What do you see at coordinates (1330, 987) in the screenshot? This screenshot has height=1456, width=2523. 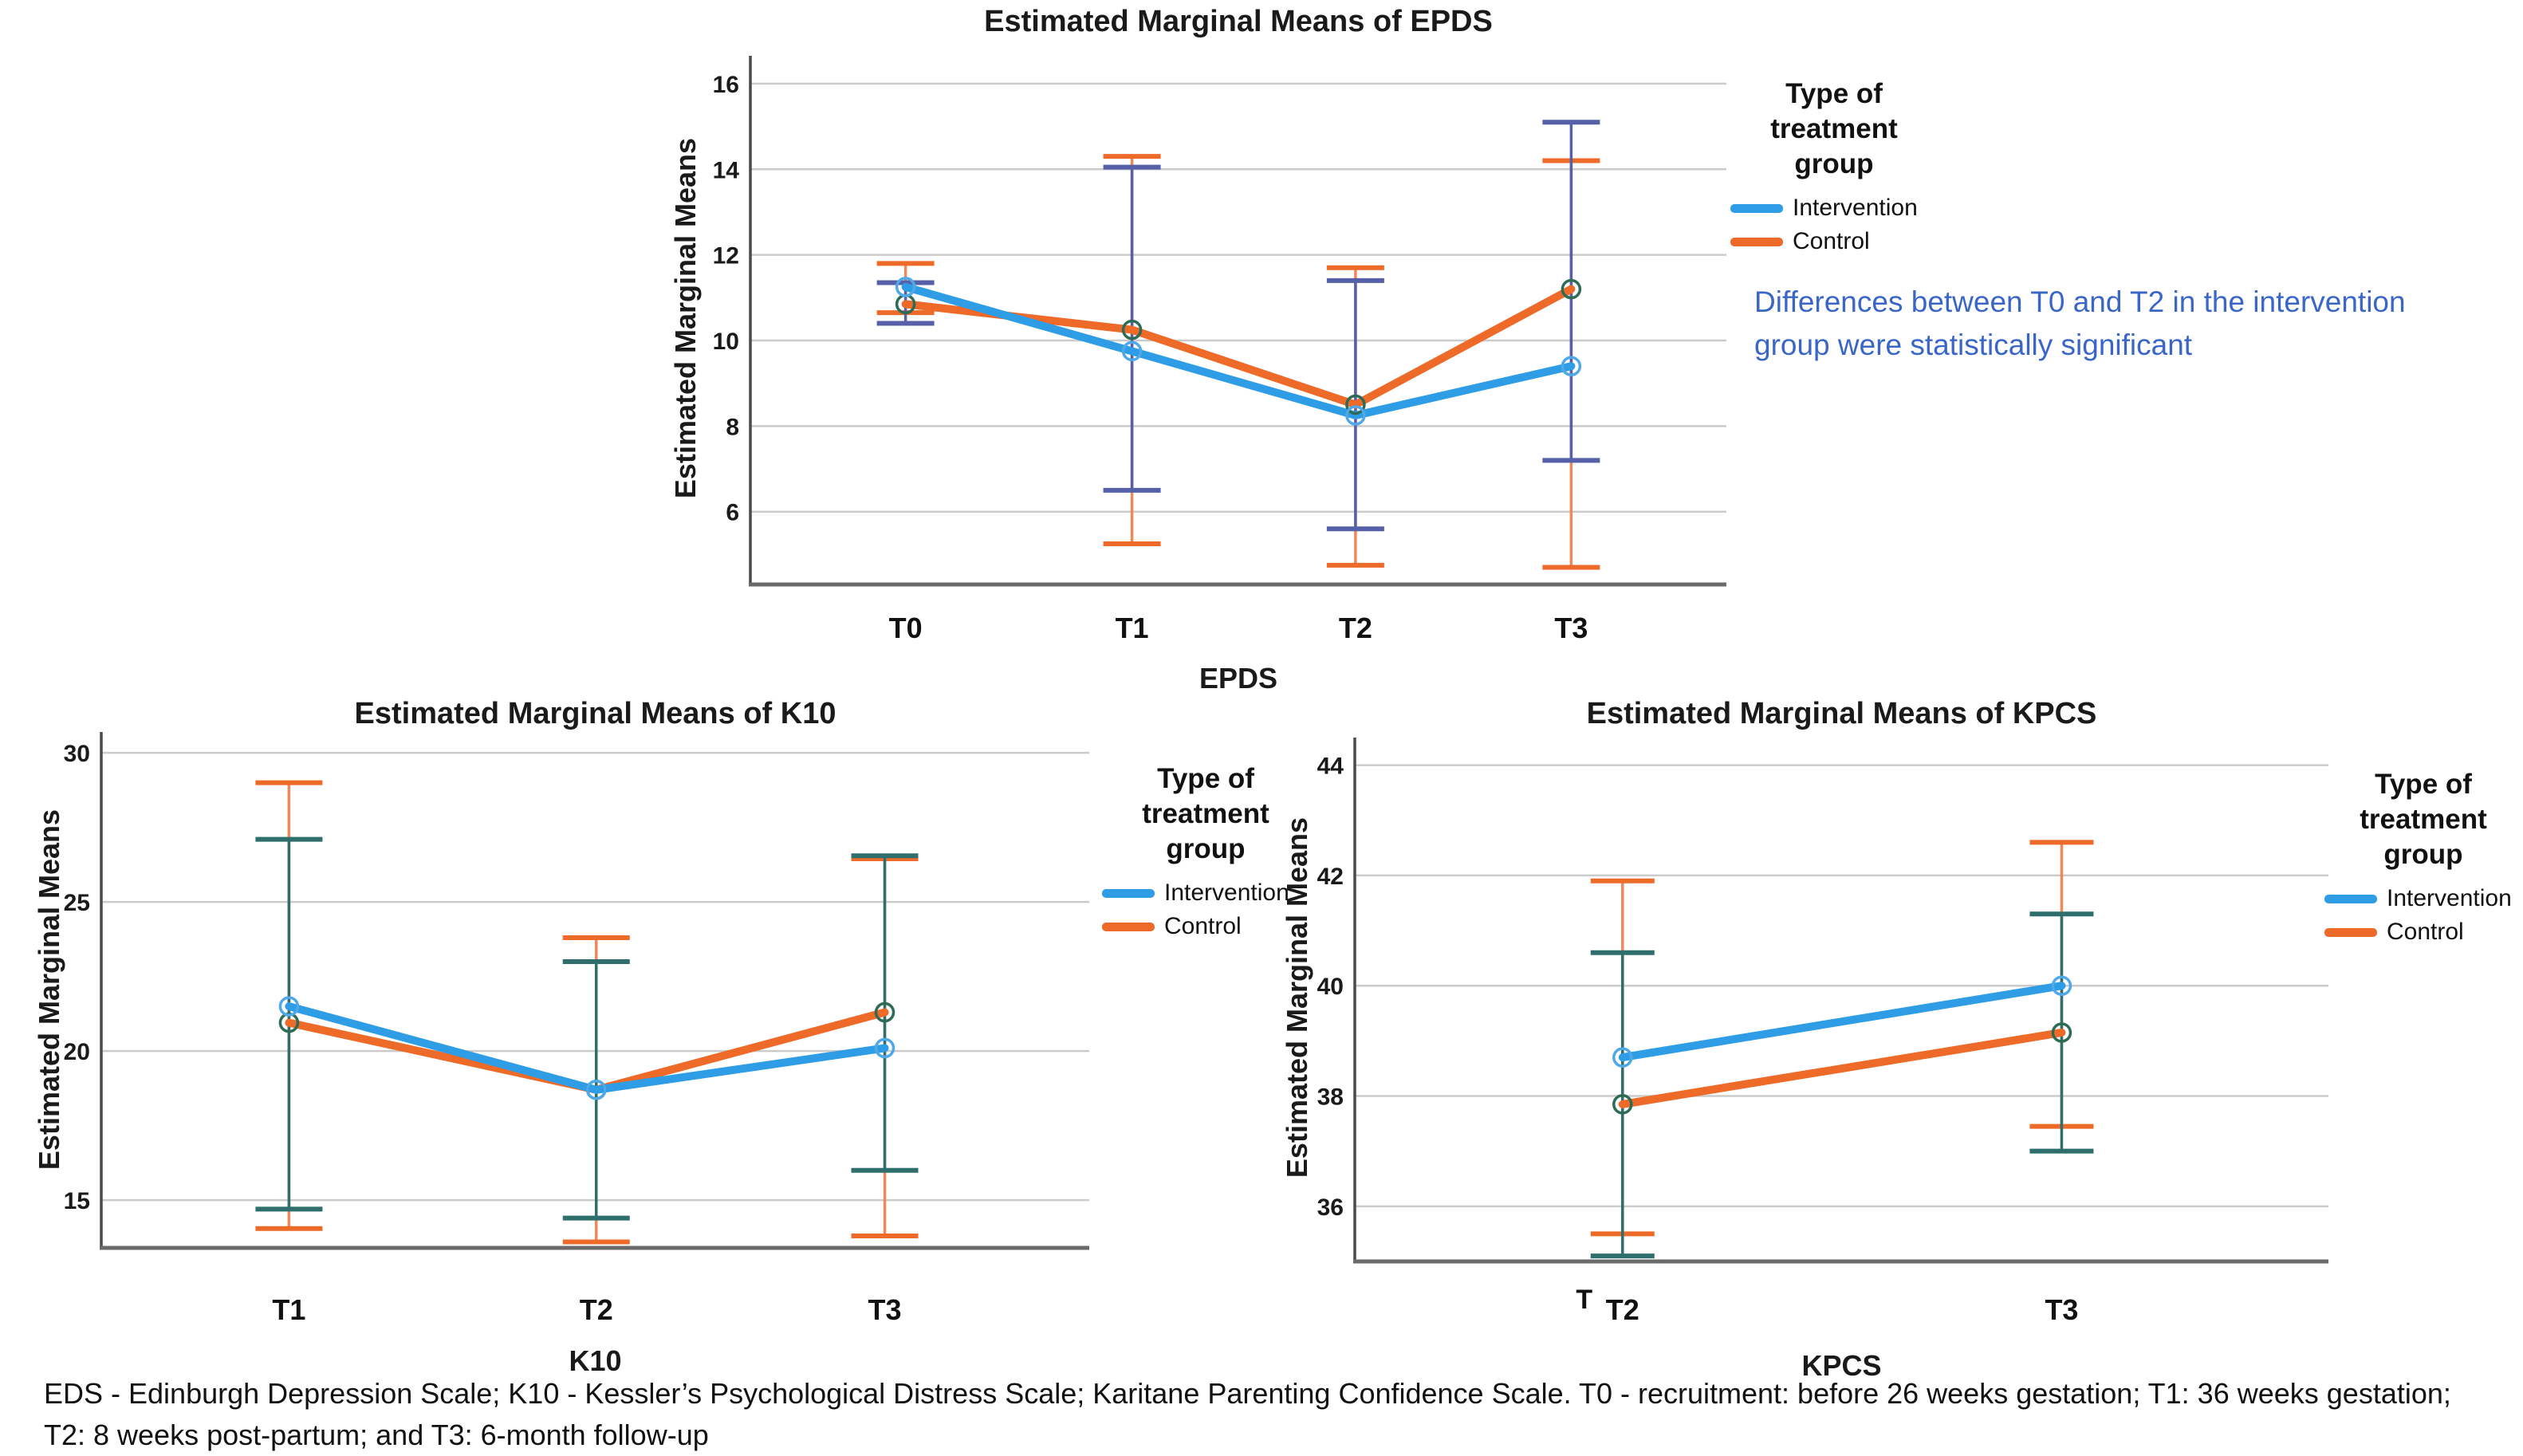 I see `svg-text: 40` at bounding box center [1330, 987].